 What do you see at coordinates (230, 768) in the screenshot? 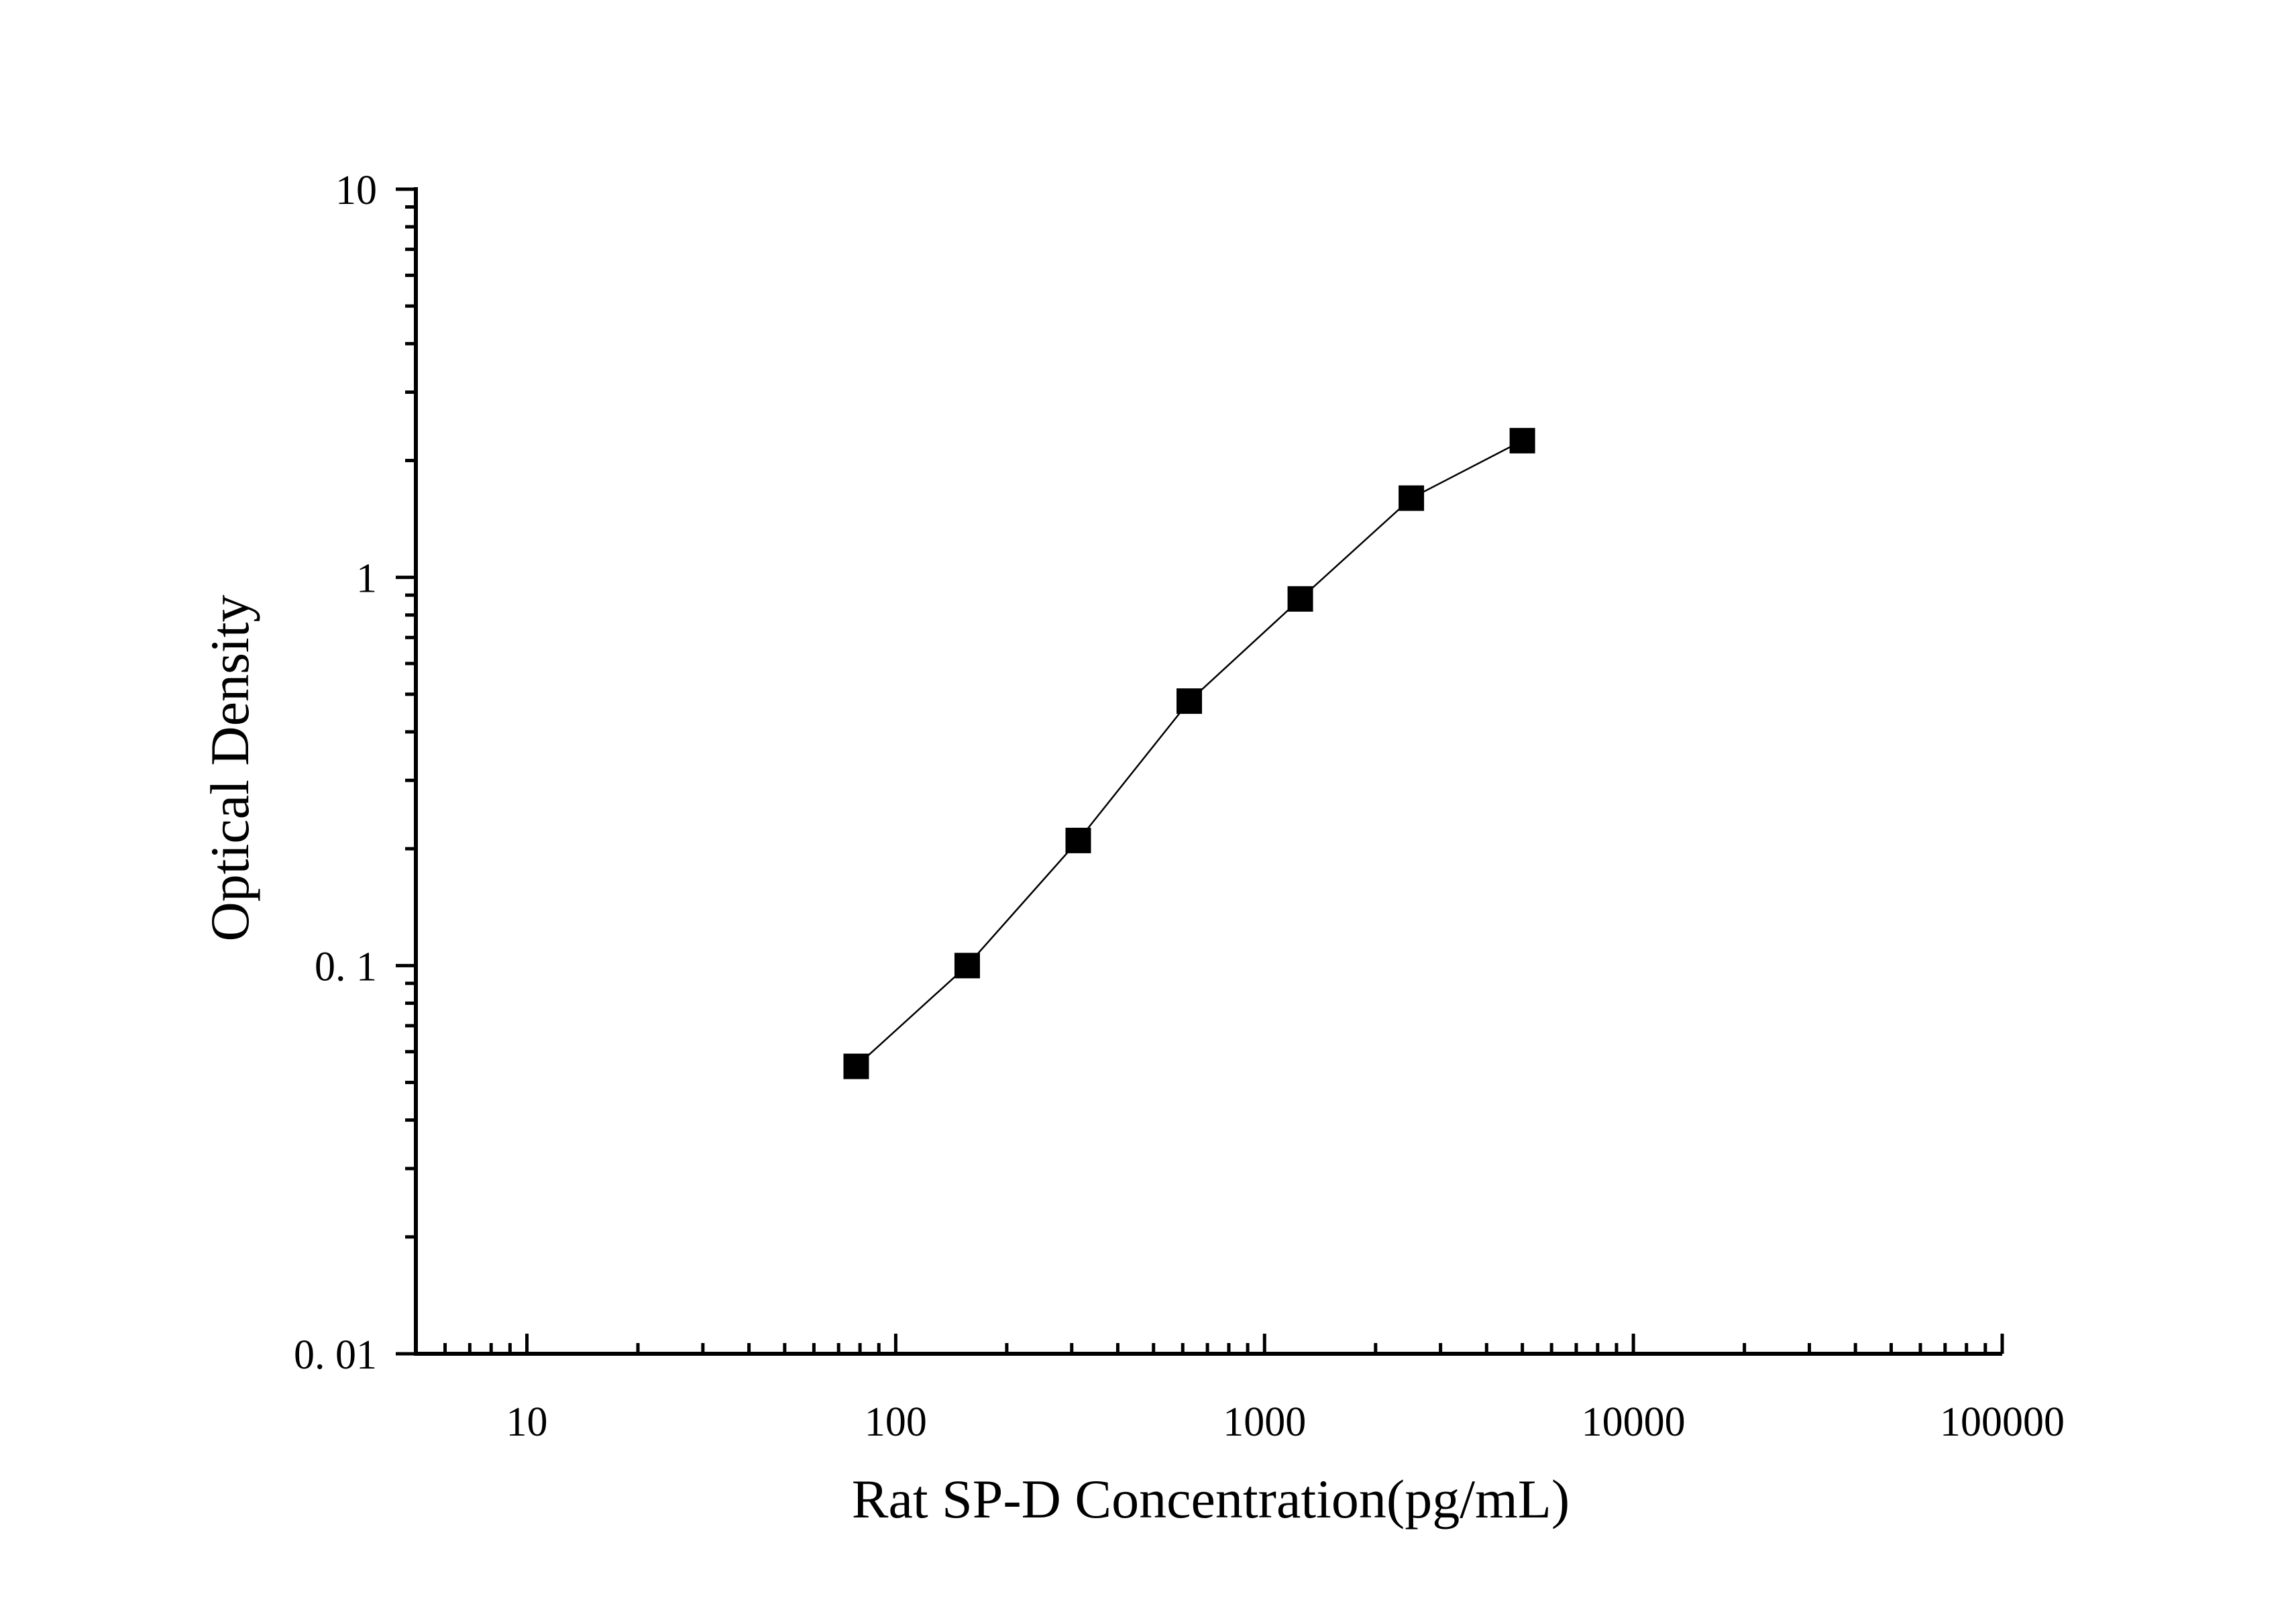
I see `y-axis-title: Optical Density` at bounding box center [230, 768].